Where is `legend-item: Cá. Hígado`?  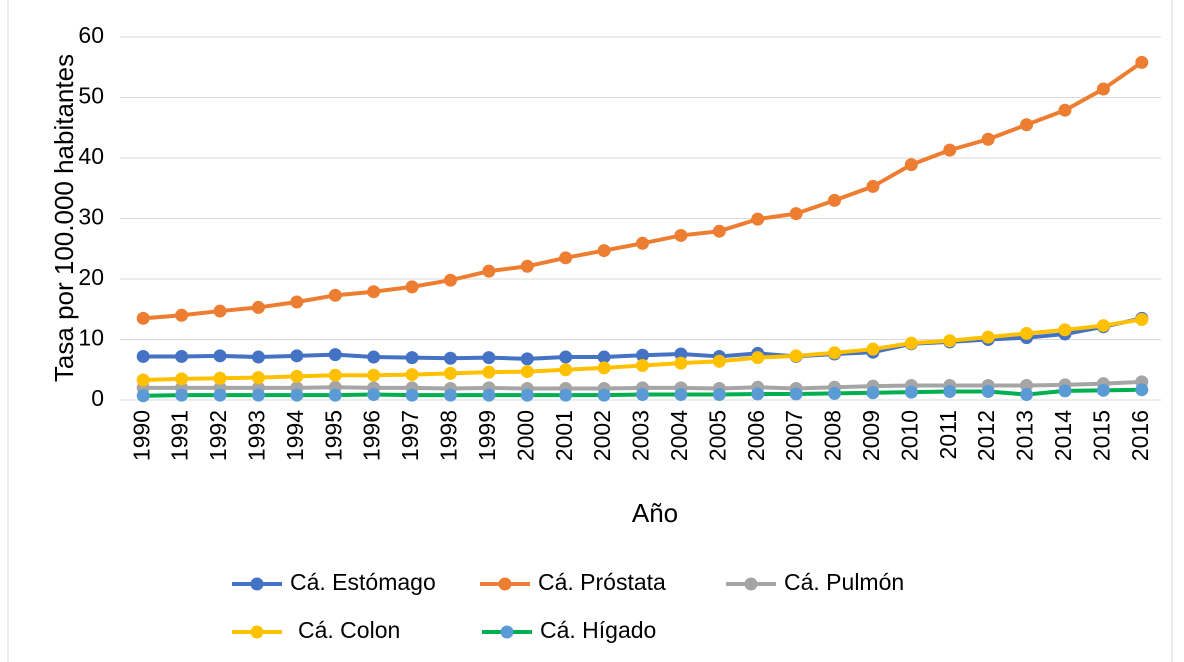 legend-item: Cá. Hígado is located at coordinates (569, 630).